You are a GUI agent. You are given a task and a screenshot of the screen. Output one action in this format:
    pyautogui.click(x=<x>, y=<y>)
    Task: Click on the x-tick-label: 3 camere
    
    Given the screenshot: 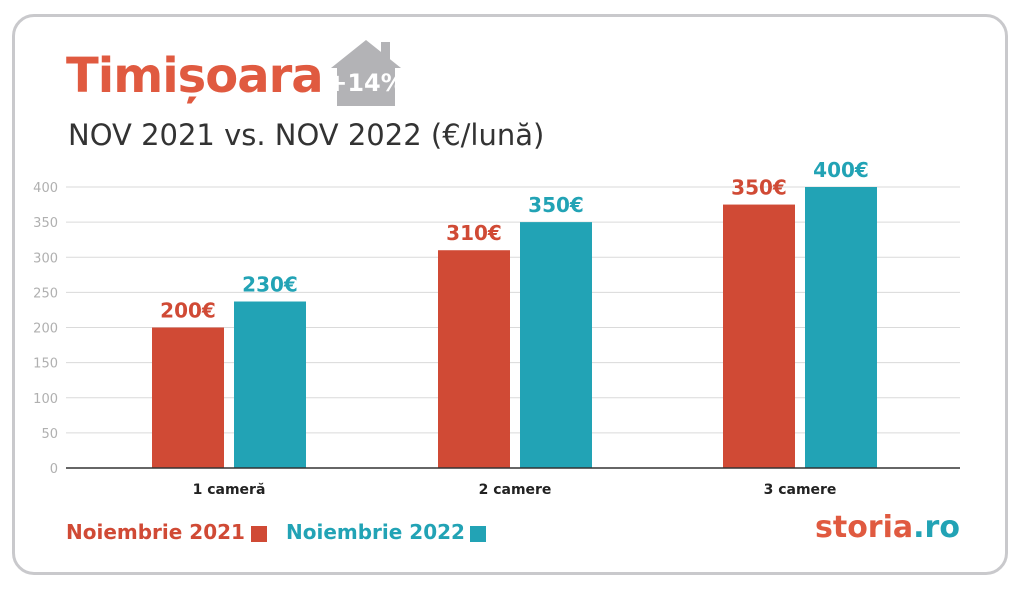 What is the action you would take?
    pyautogui.click(x=800, y=490)
    